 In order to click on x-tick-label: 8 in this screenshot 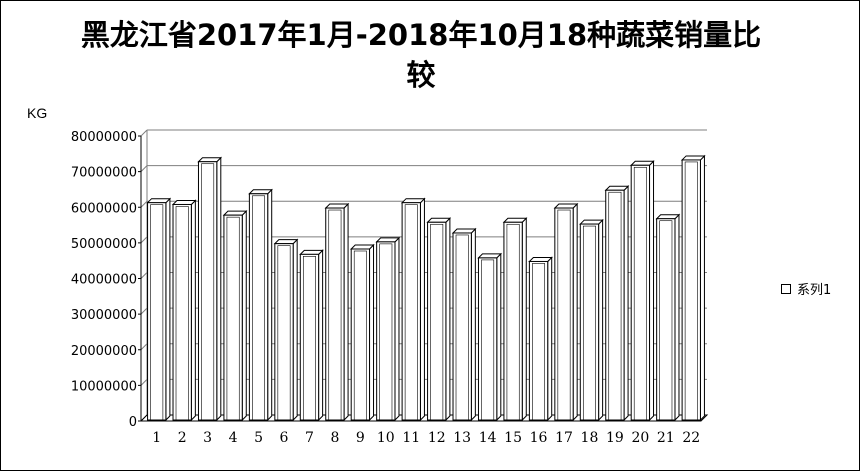, I will do `click(334, 438)`.